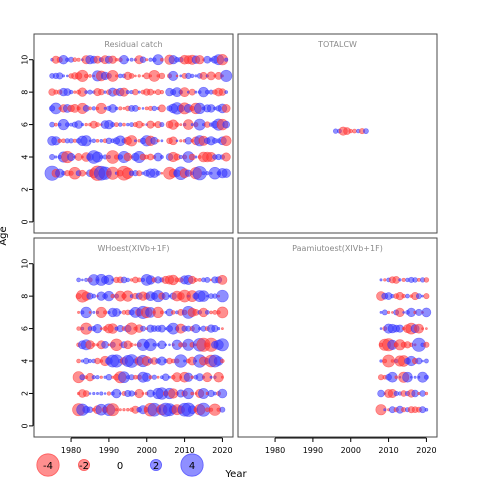 The width and height of the screenshot is (480, 480). What do you see at coordinates (25, 221) in the screenshot?
I see `y-tick-label: 0` at bounding box center [25, 221].